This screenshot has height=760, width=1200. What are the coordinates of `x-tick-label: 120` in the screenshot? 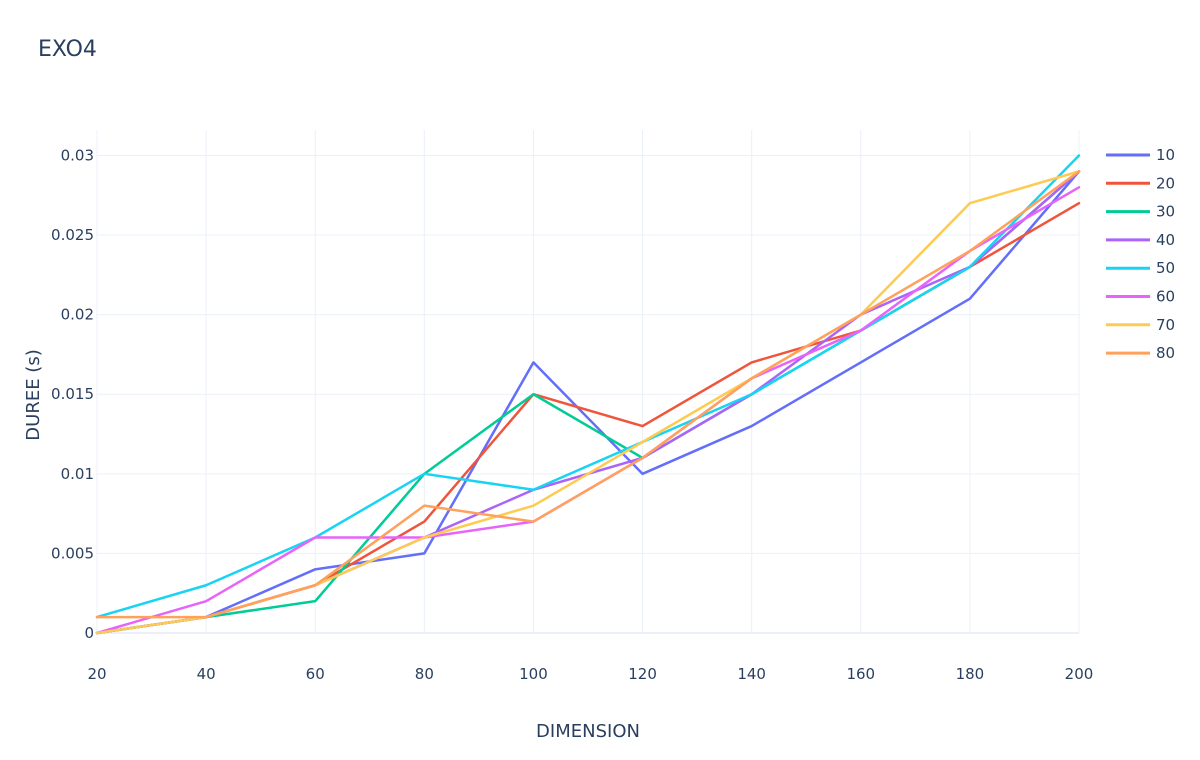 It's located at (642, 674).